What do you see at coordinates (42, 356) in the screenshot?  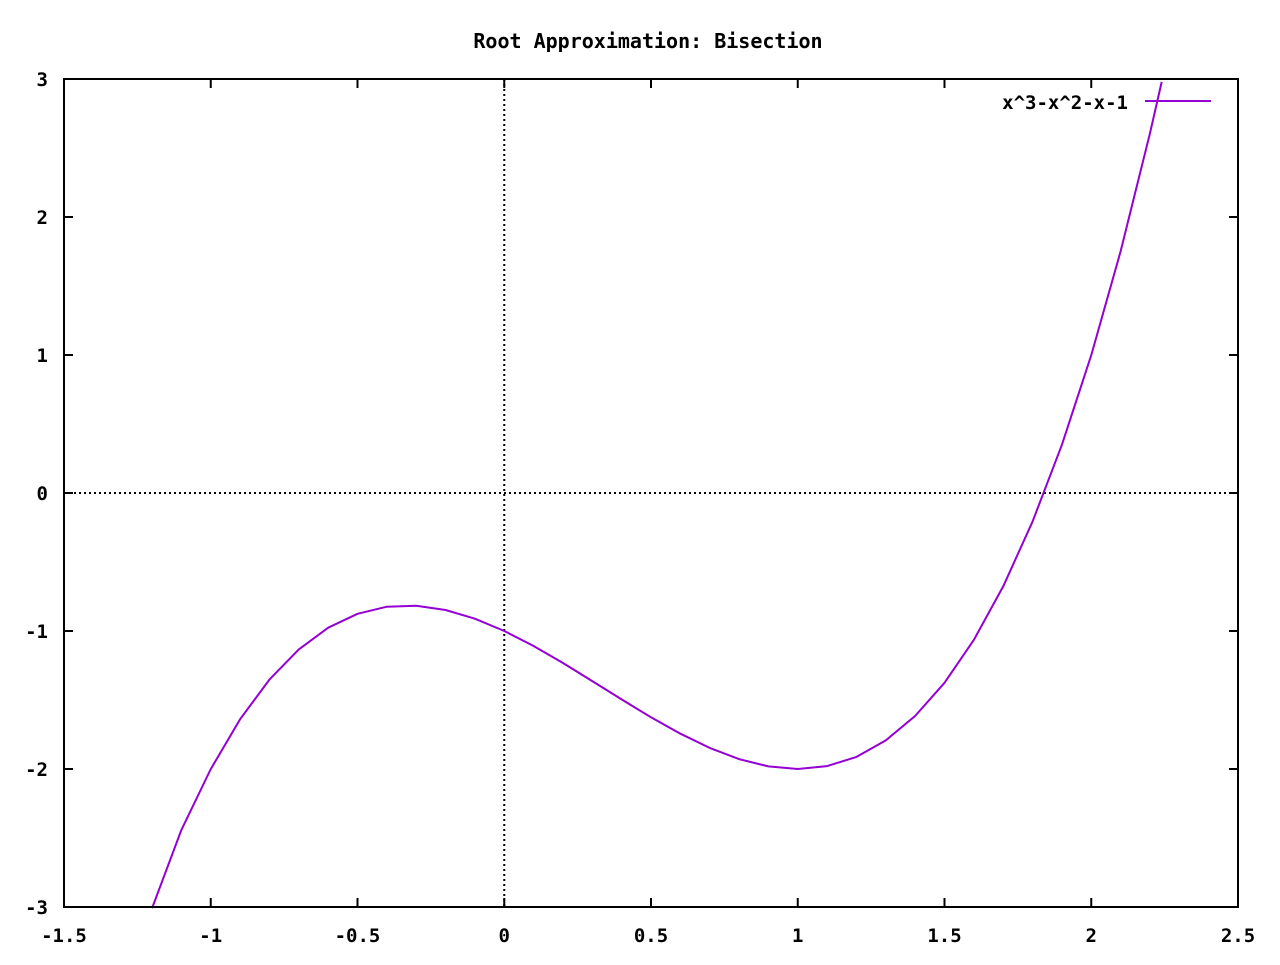 I see `y-tick-label: 1` at bounding box center [42, 356].